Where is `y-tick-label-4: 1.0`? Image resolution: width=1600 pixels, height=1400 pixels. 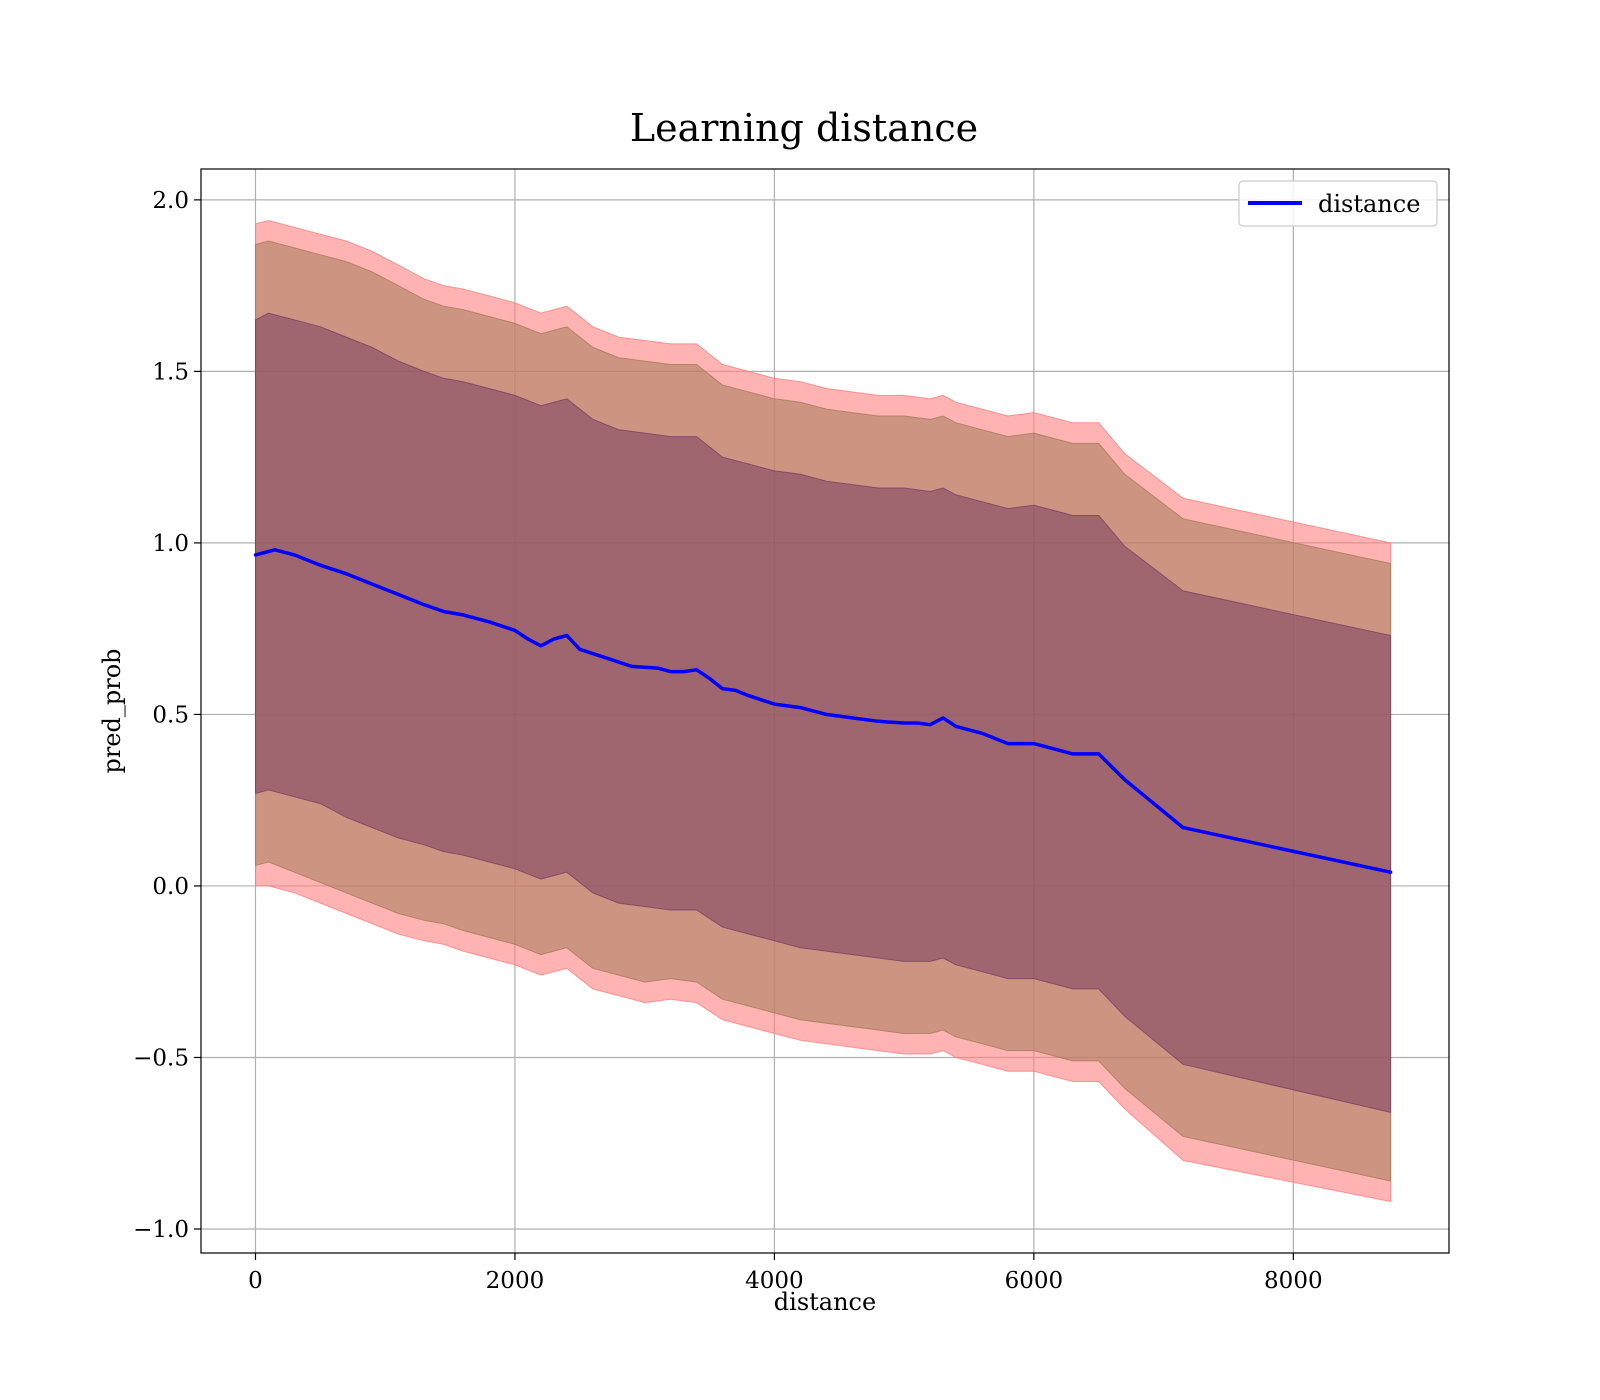 y-tick-label-4: 1.0 is located at coordinates (170, 544).